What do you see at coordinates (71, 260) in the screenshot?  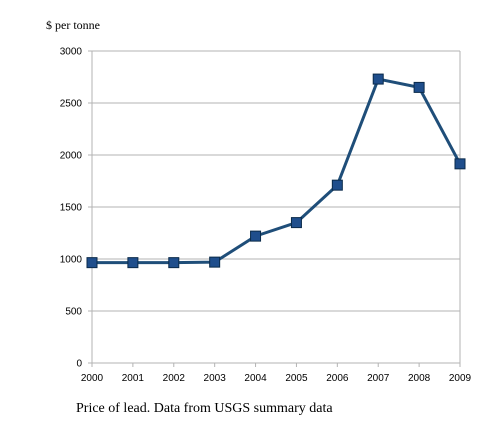 I see `y-tick-label: 1000` at bounding box center [71, 260].